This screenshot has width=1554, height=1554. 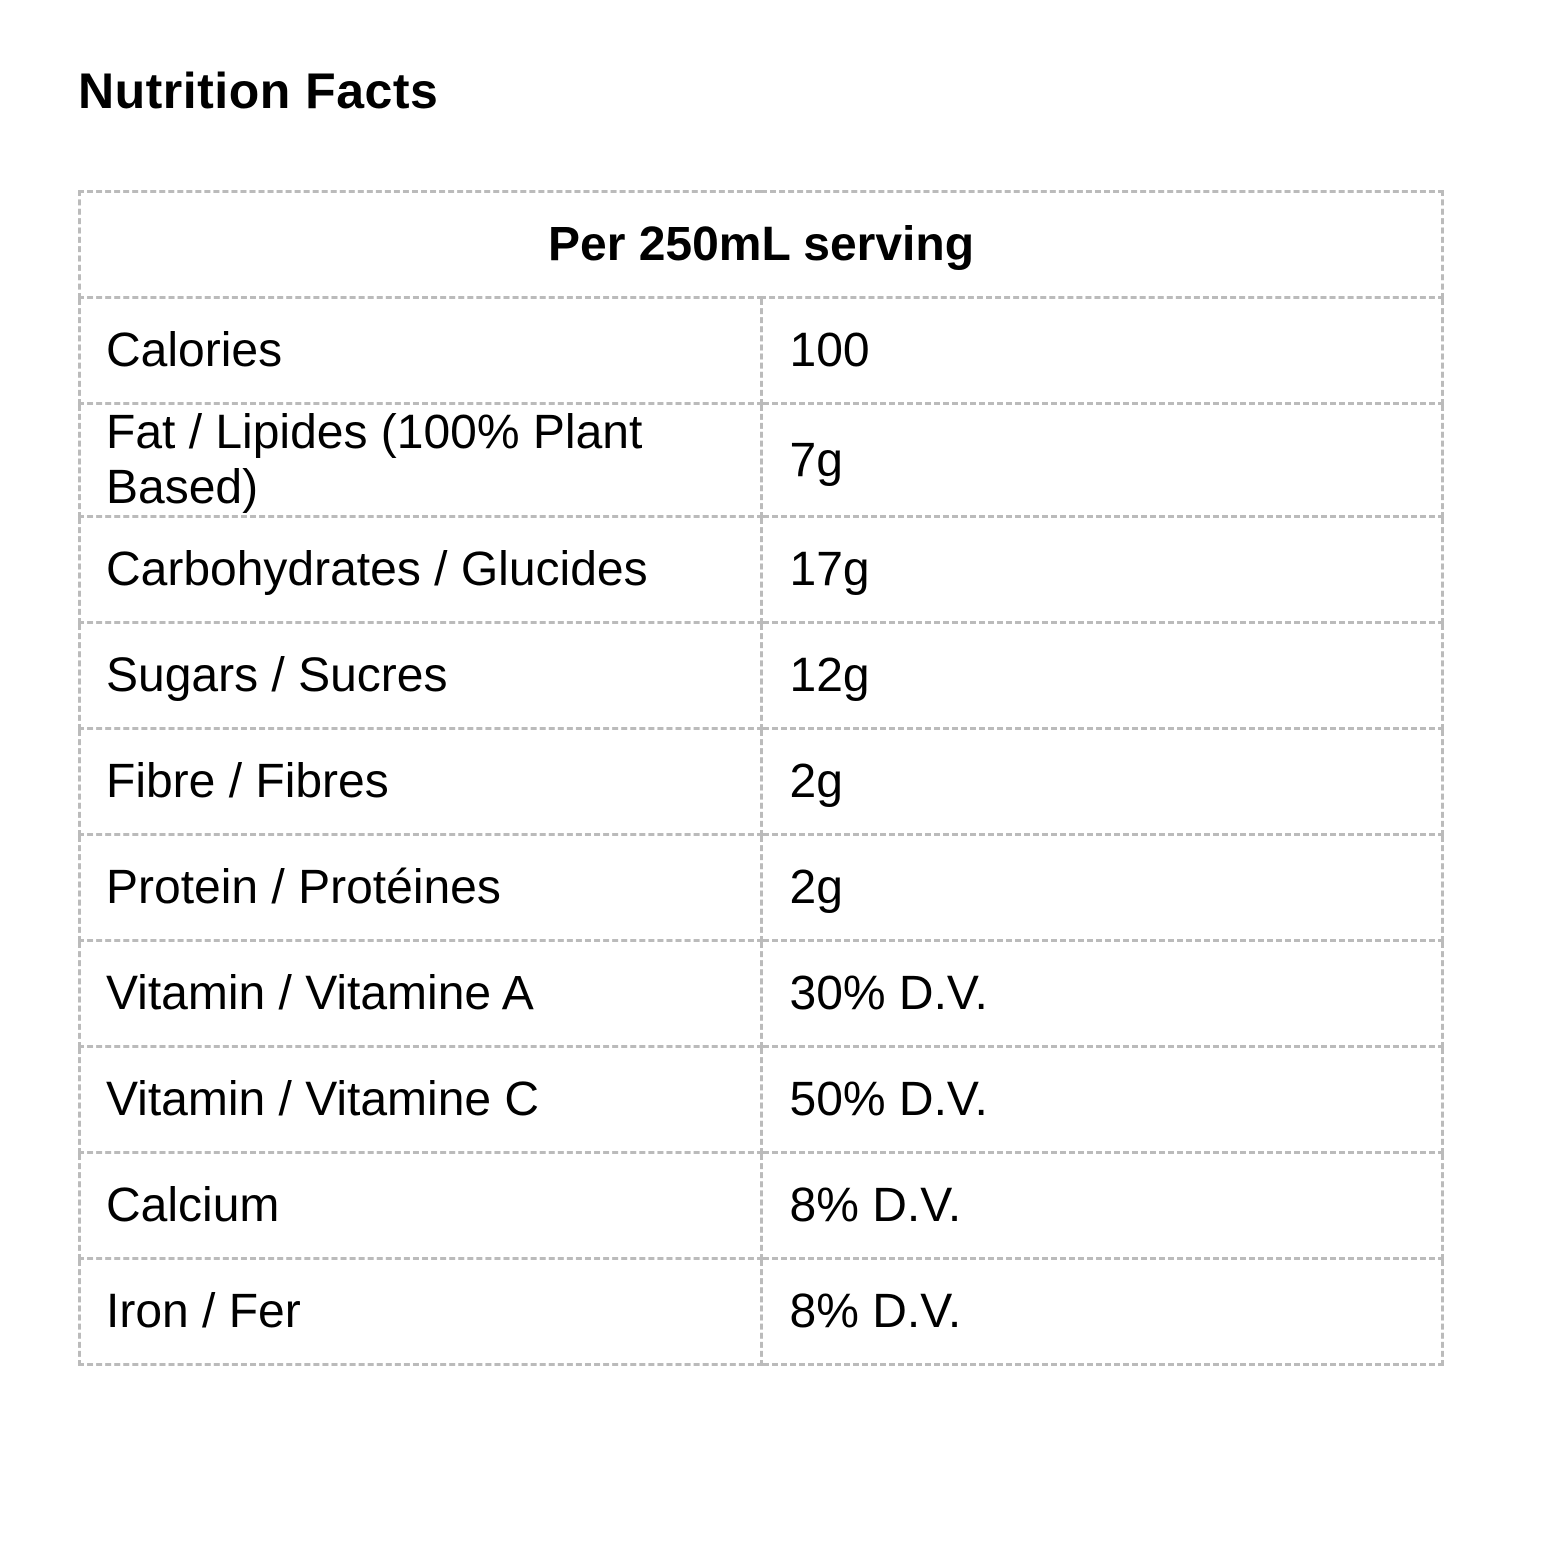 I want to click on table-row: Vitamin / Vitamine A 30% D.V., so click(x=761, y=993).